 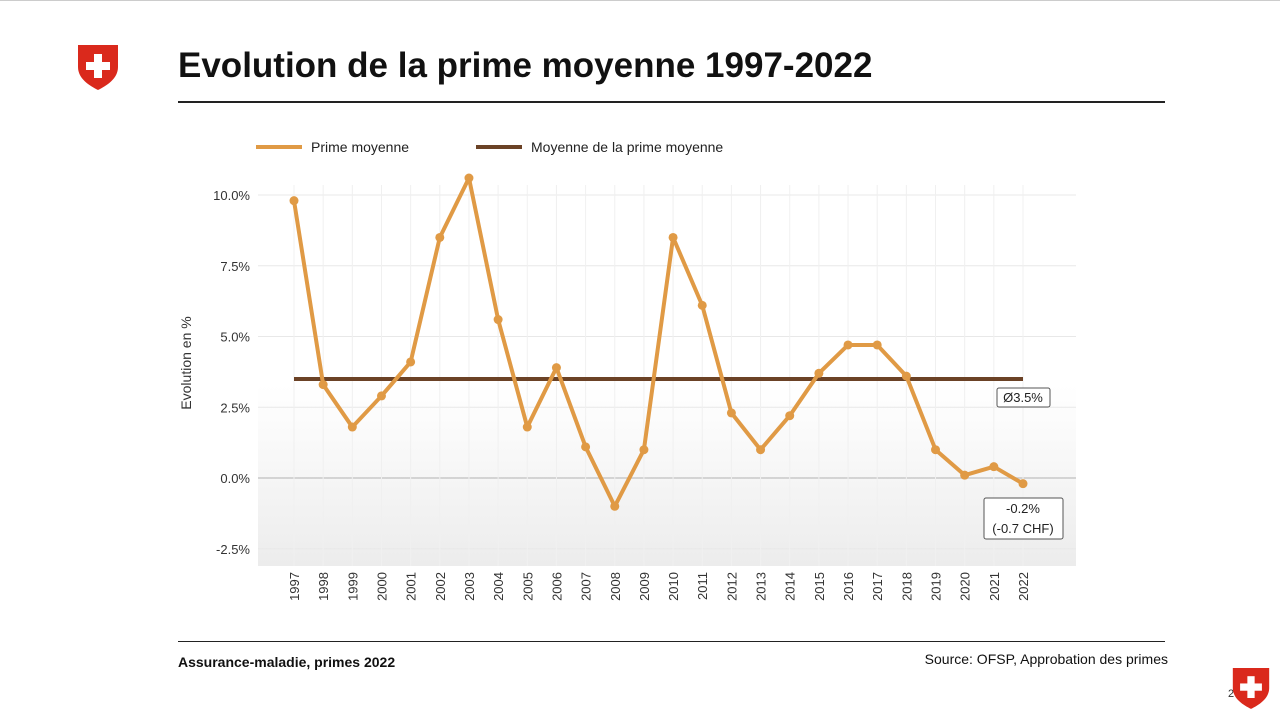 What do you see at coordinates (731, 586) in the screenshot?
I see `x-tick-label: 2012` at bounding box center [731, 586].